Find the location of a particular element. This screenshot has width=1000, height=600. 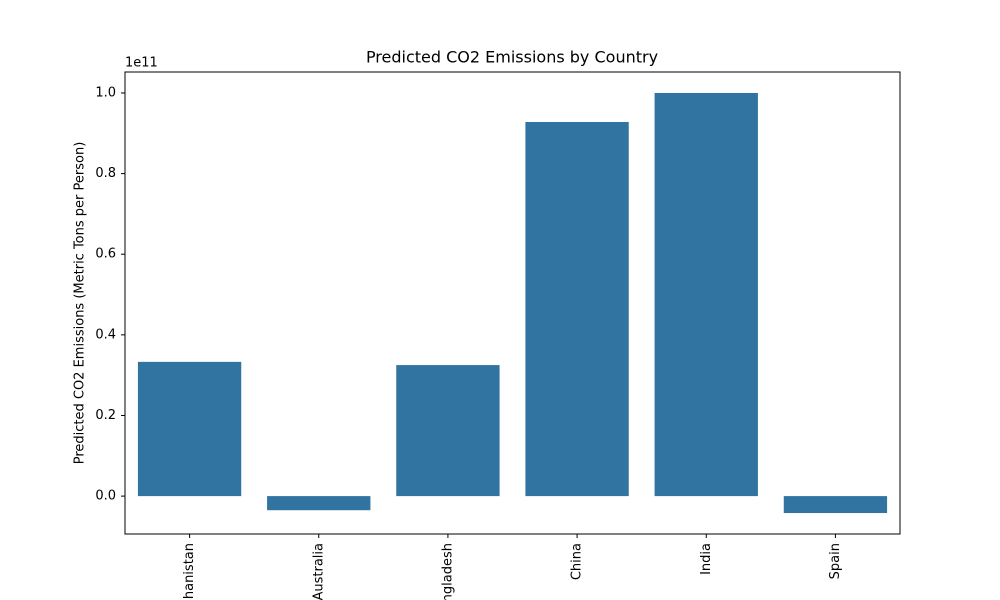

y-tick-label: 0.4 is located at coordinates (105, 334).